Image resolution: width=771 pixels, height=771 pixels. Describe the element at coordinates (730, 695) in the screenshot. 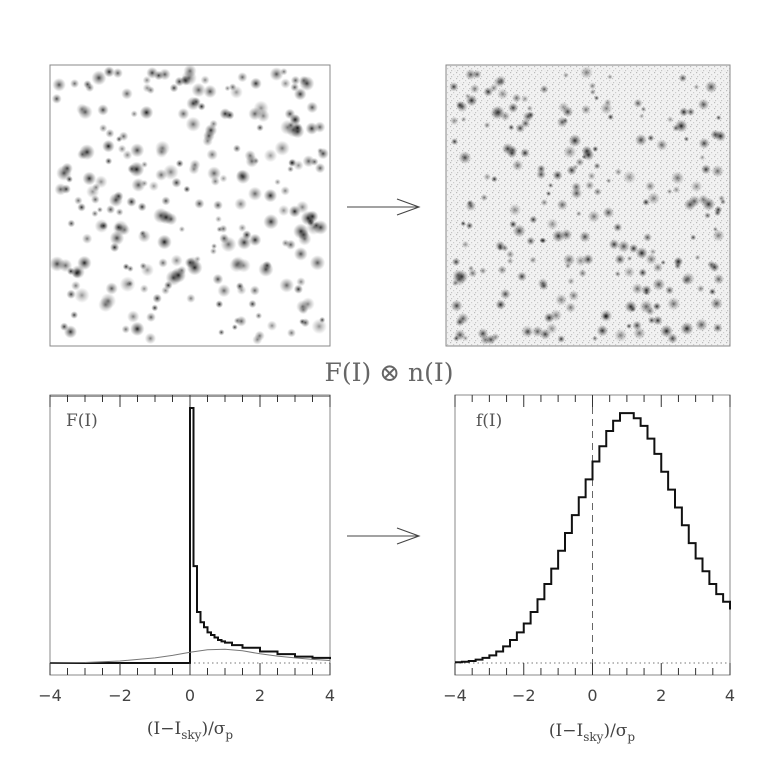

I see `x-tick-label: 4` at that location.